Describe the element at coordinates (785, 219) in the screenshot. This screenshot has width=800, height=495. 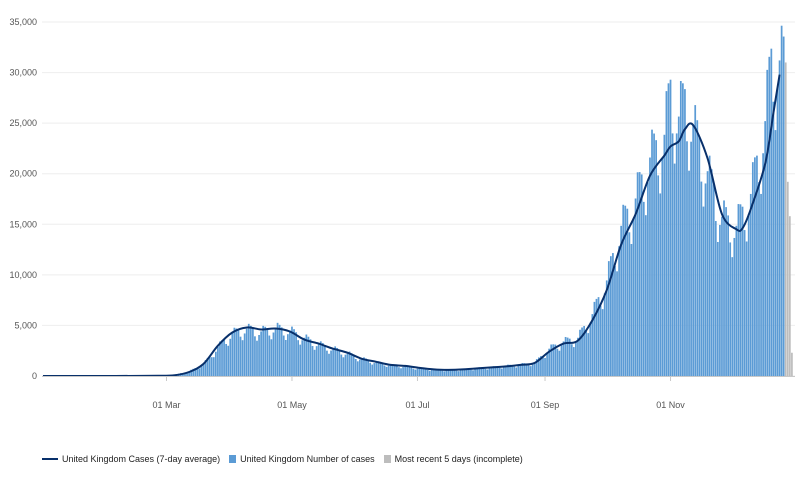
I see `incomplete-bar` at that location.